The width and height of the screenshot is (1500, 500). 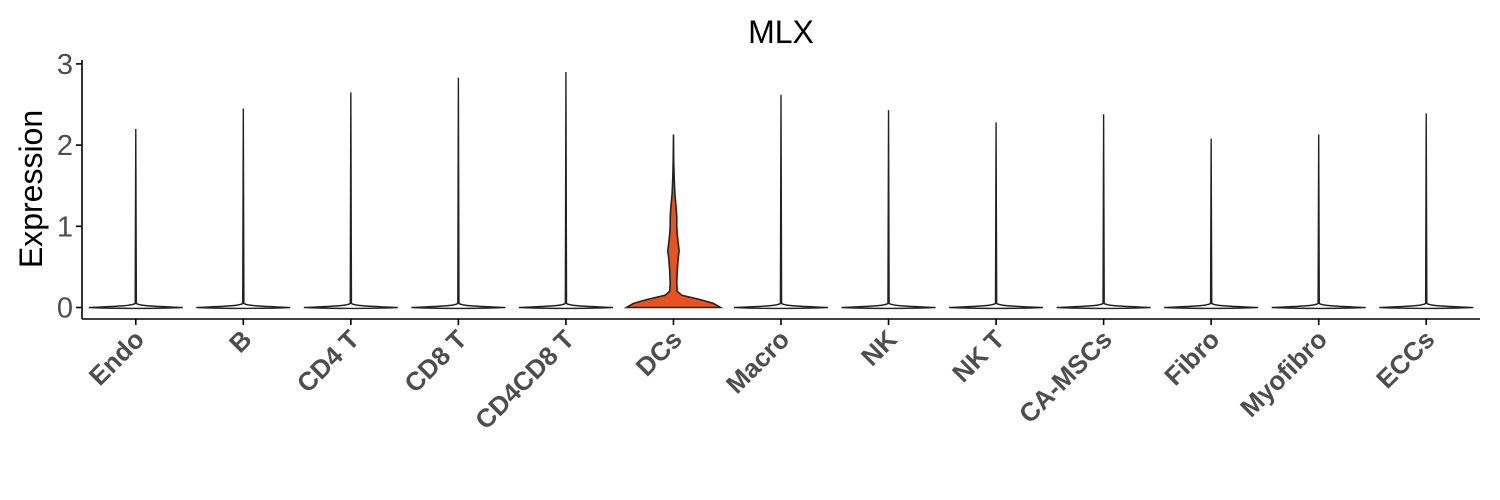 I want to click on violin-nk, so click(x=888, y=210).